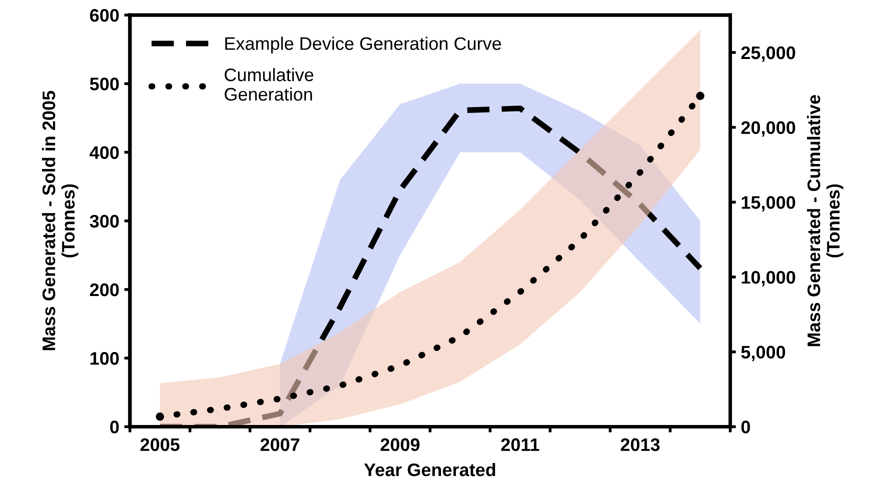 This screenshot has width=896, height=502. I want to click on y-tick-label: 0, so click(114, 427).